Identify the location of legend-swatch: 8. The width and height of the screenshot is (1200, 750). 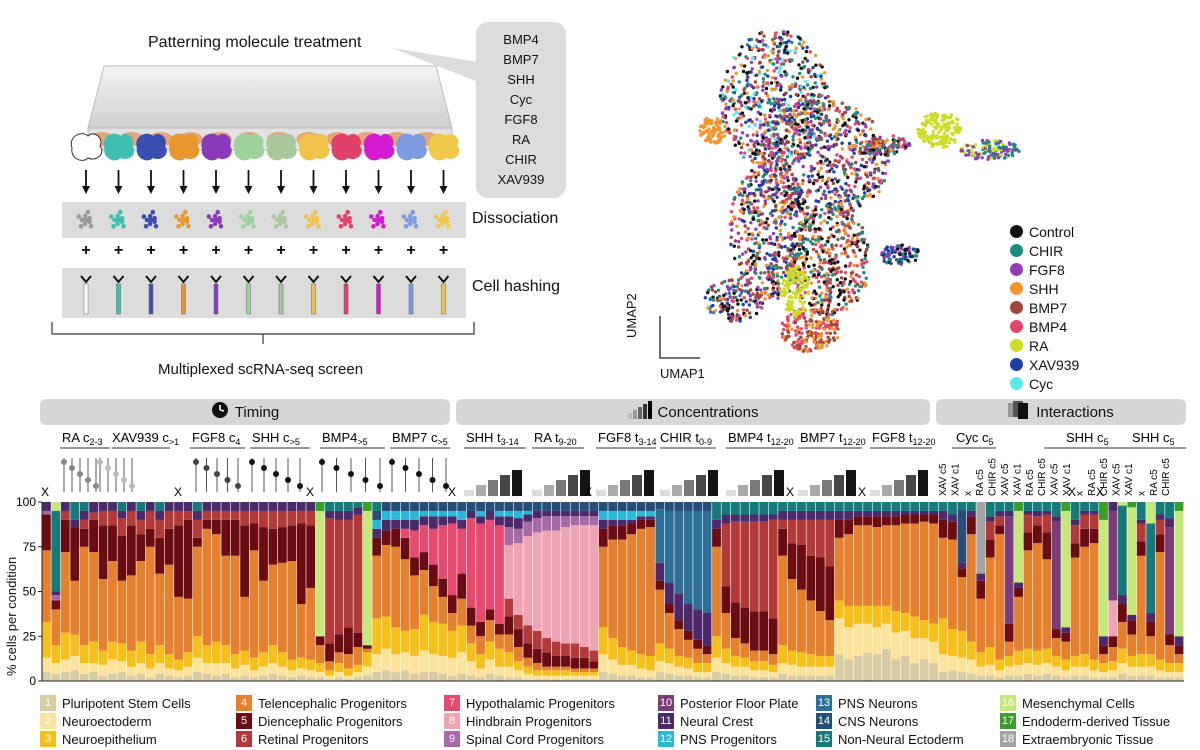
(452, 721).